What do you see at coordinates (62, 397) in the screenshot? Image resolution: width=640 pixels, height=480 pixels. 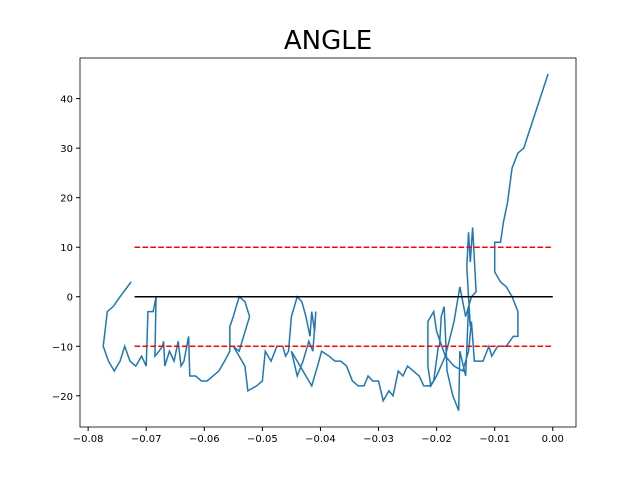 I see `y-tick-label: −20` at bounding box center [62, 397].